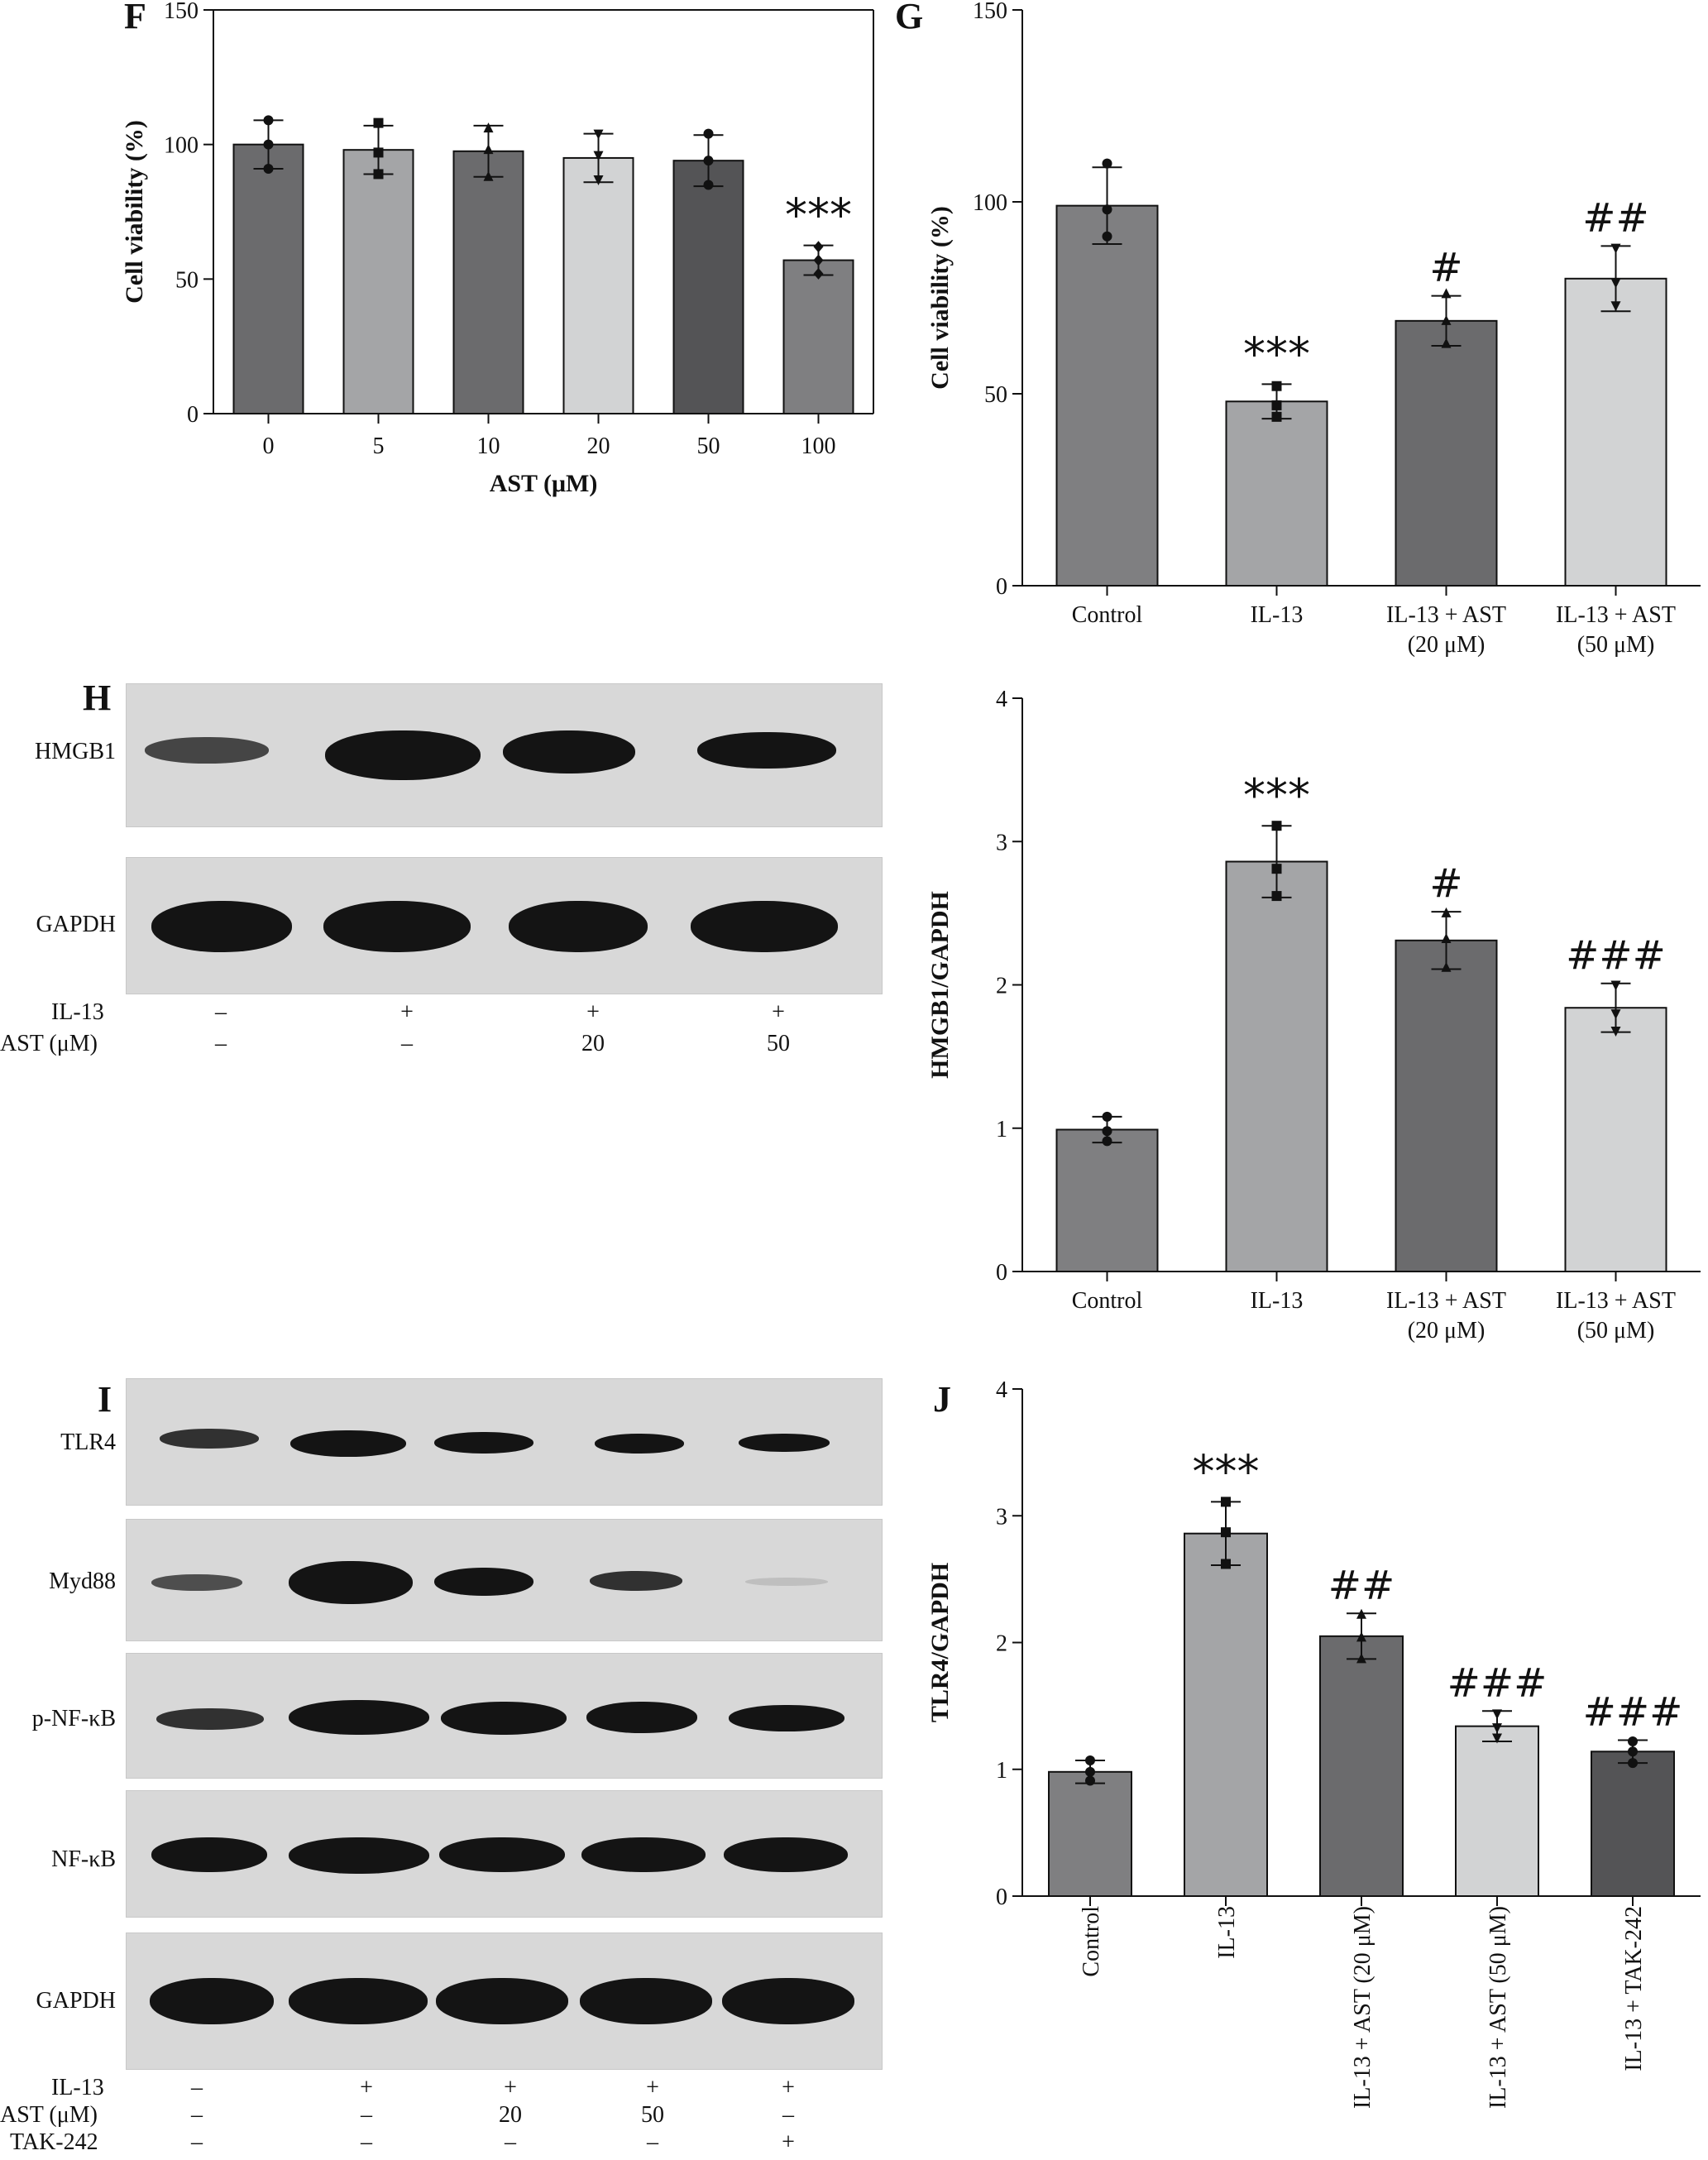 Image resolution: width=1708 pixels, height=2160 pixels. Describe the element at coordinates (1001, 987) in the screenshot. I see `y-tick-label: 2` at that location.